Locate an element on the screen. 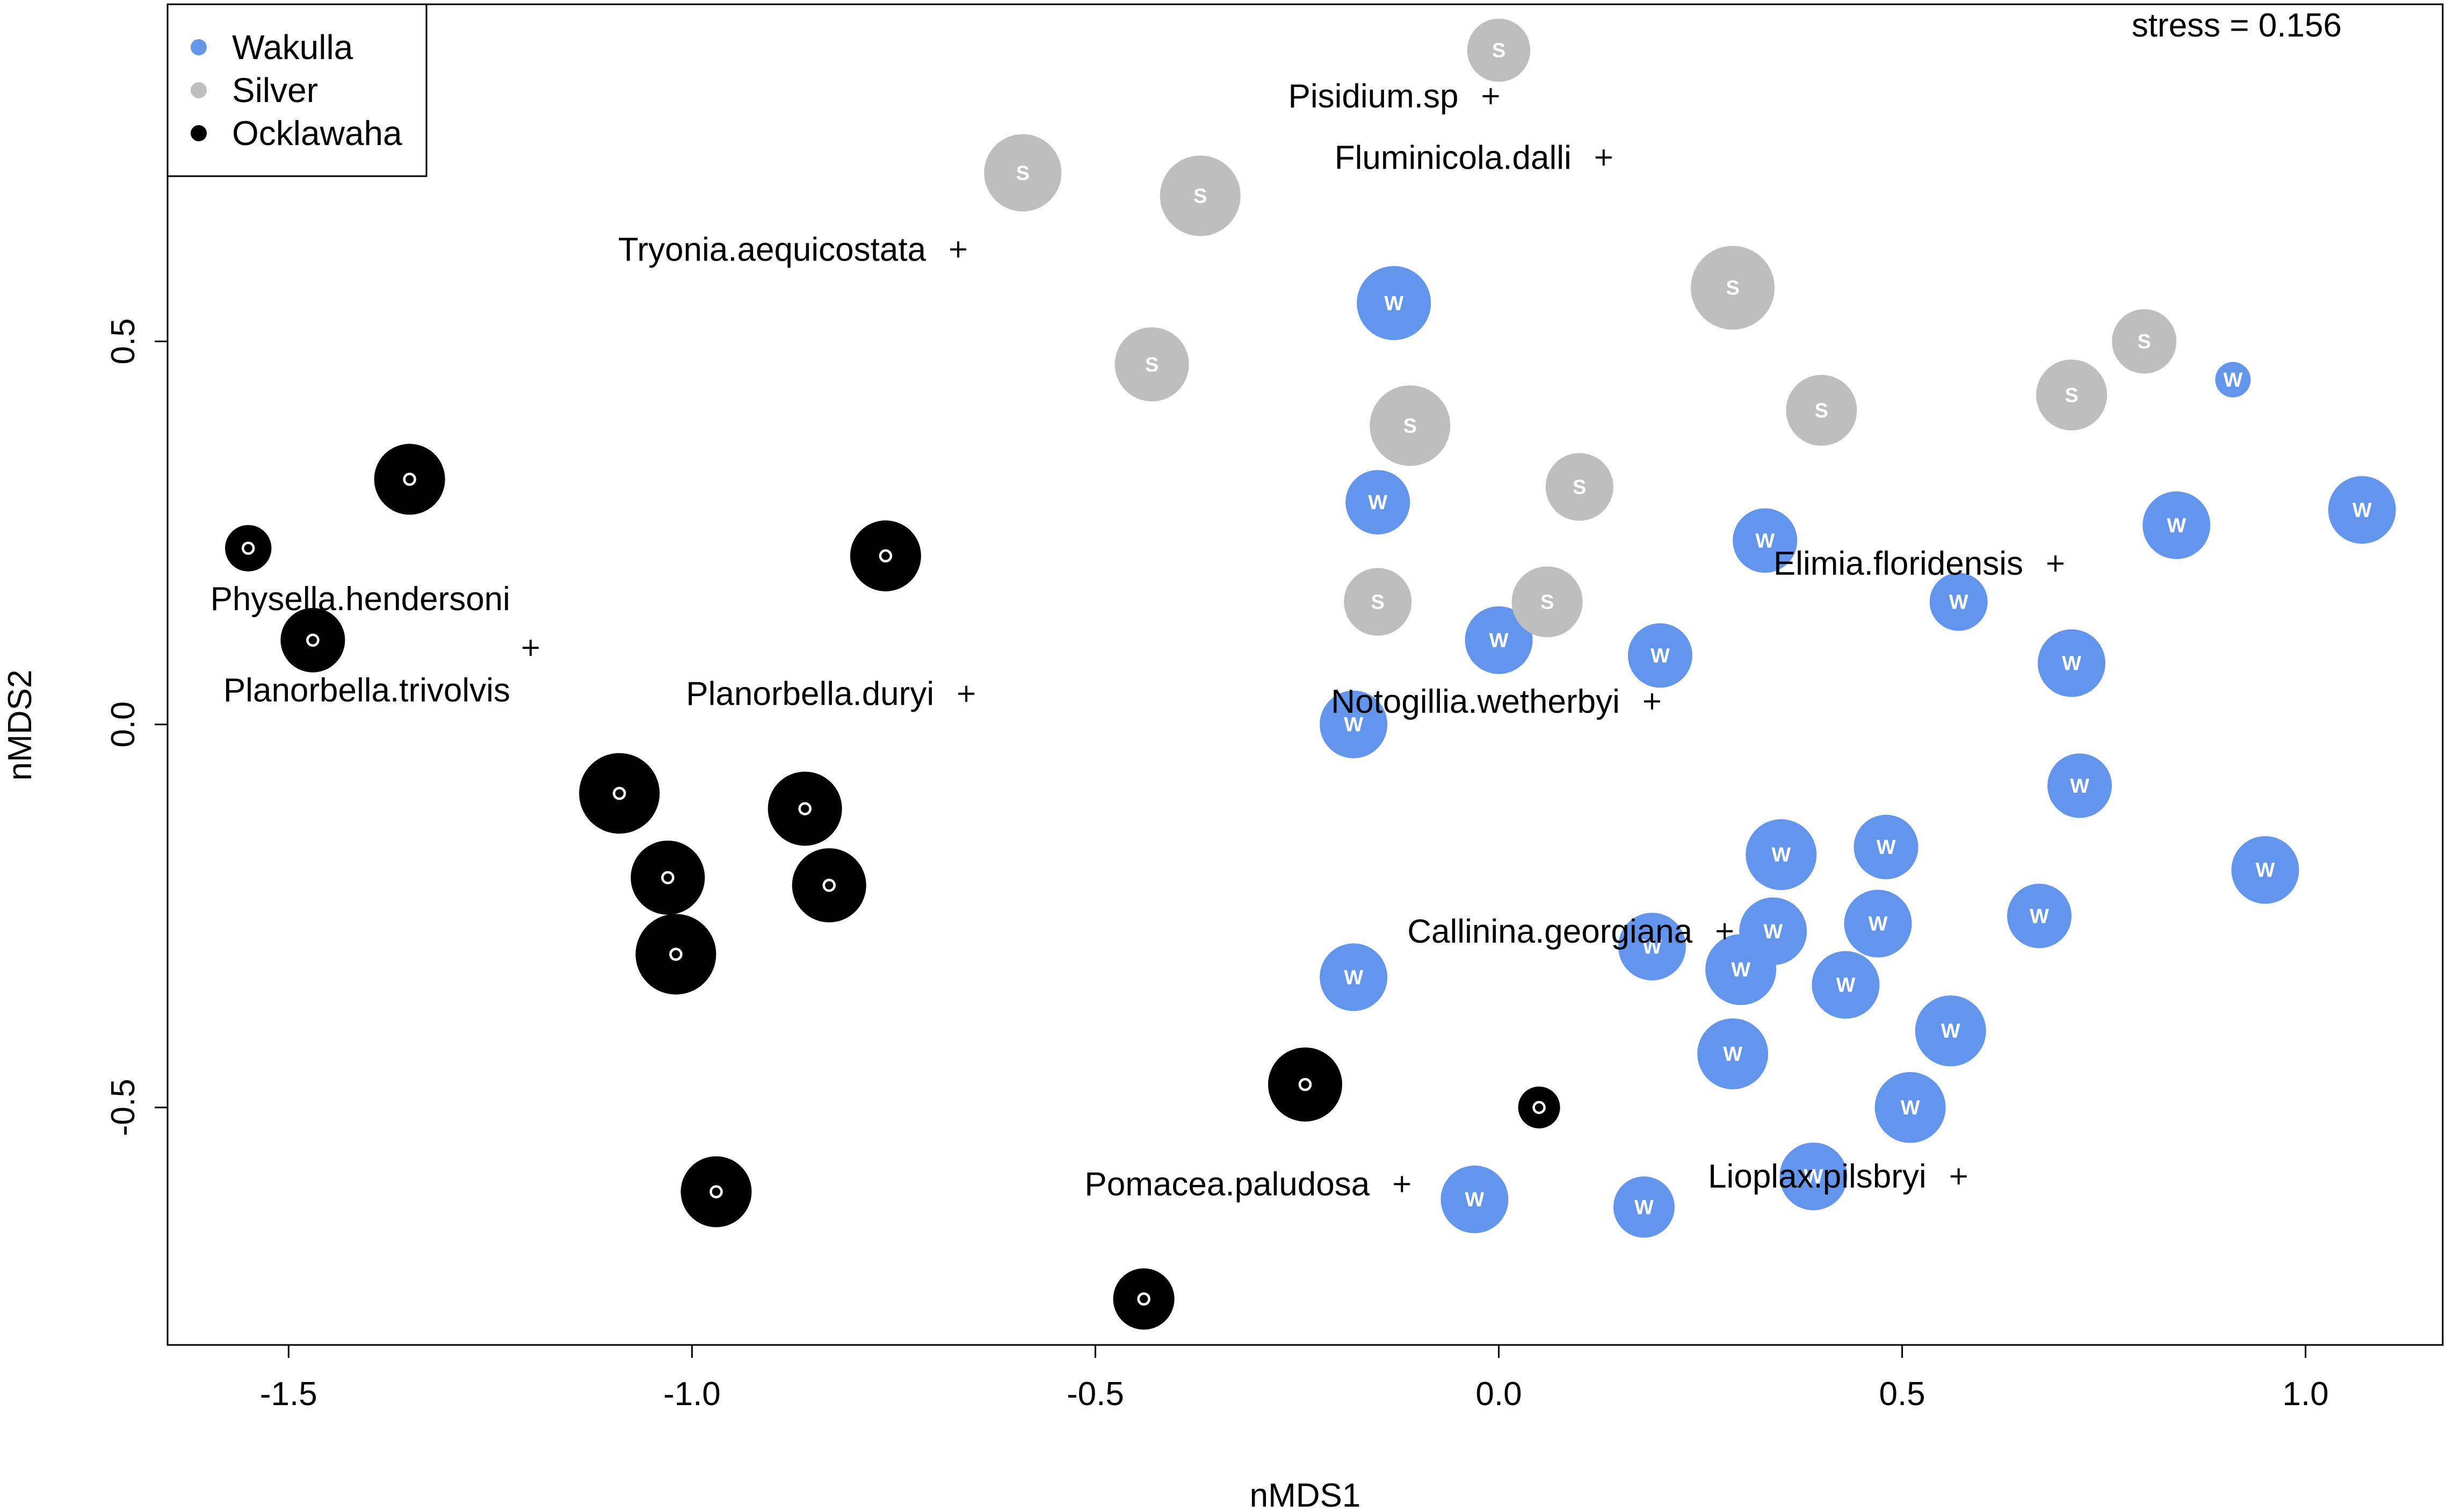 The width and height of the screenshot is (2447, 1512). x-tick-label: 1.0 is located at coordinates (2306, 1394).